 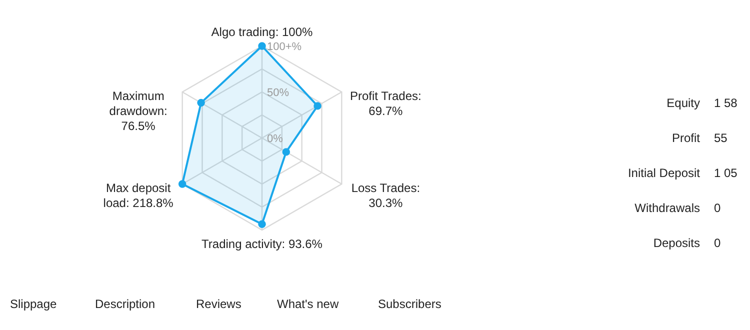 I want to click on y-tick-label: 100+%, so click(x=284, y=47).